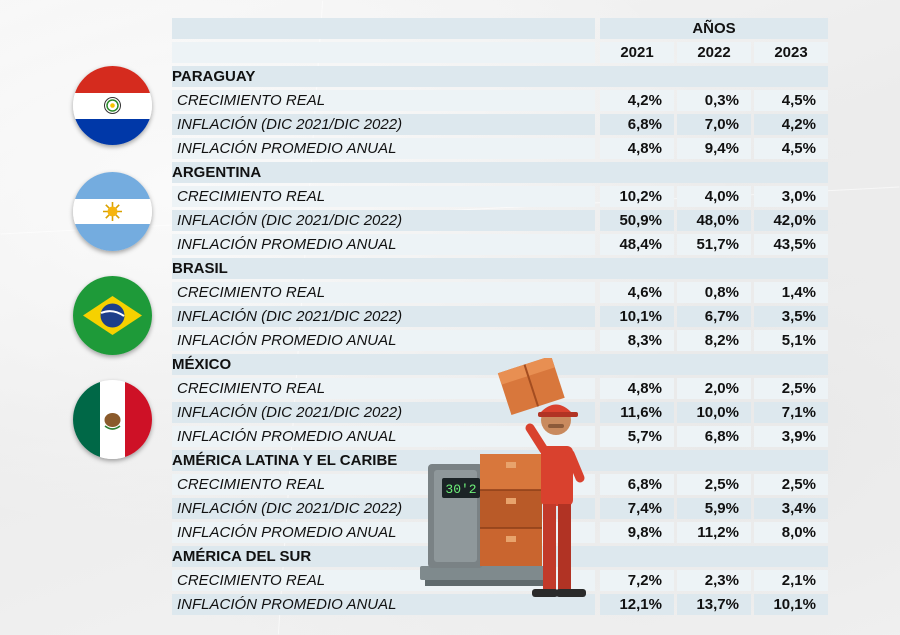  Describe the element at coordinates (791, 508) in the screenshot. I see `metric-value-2023: 3,4%` at that location.